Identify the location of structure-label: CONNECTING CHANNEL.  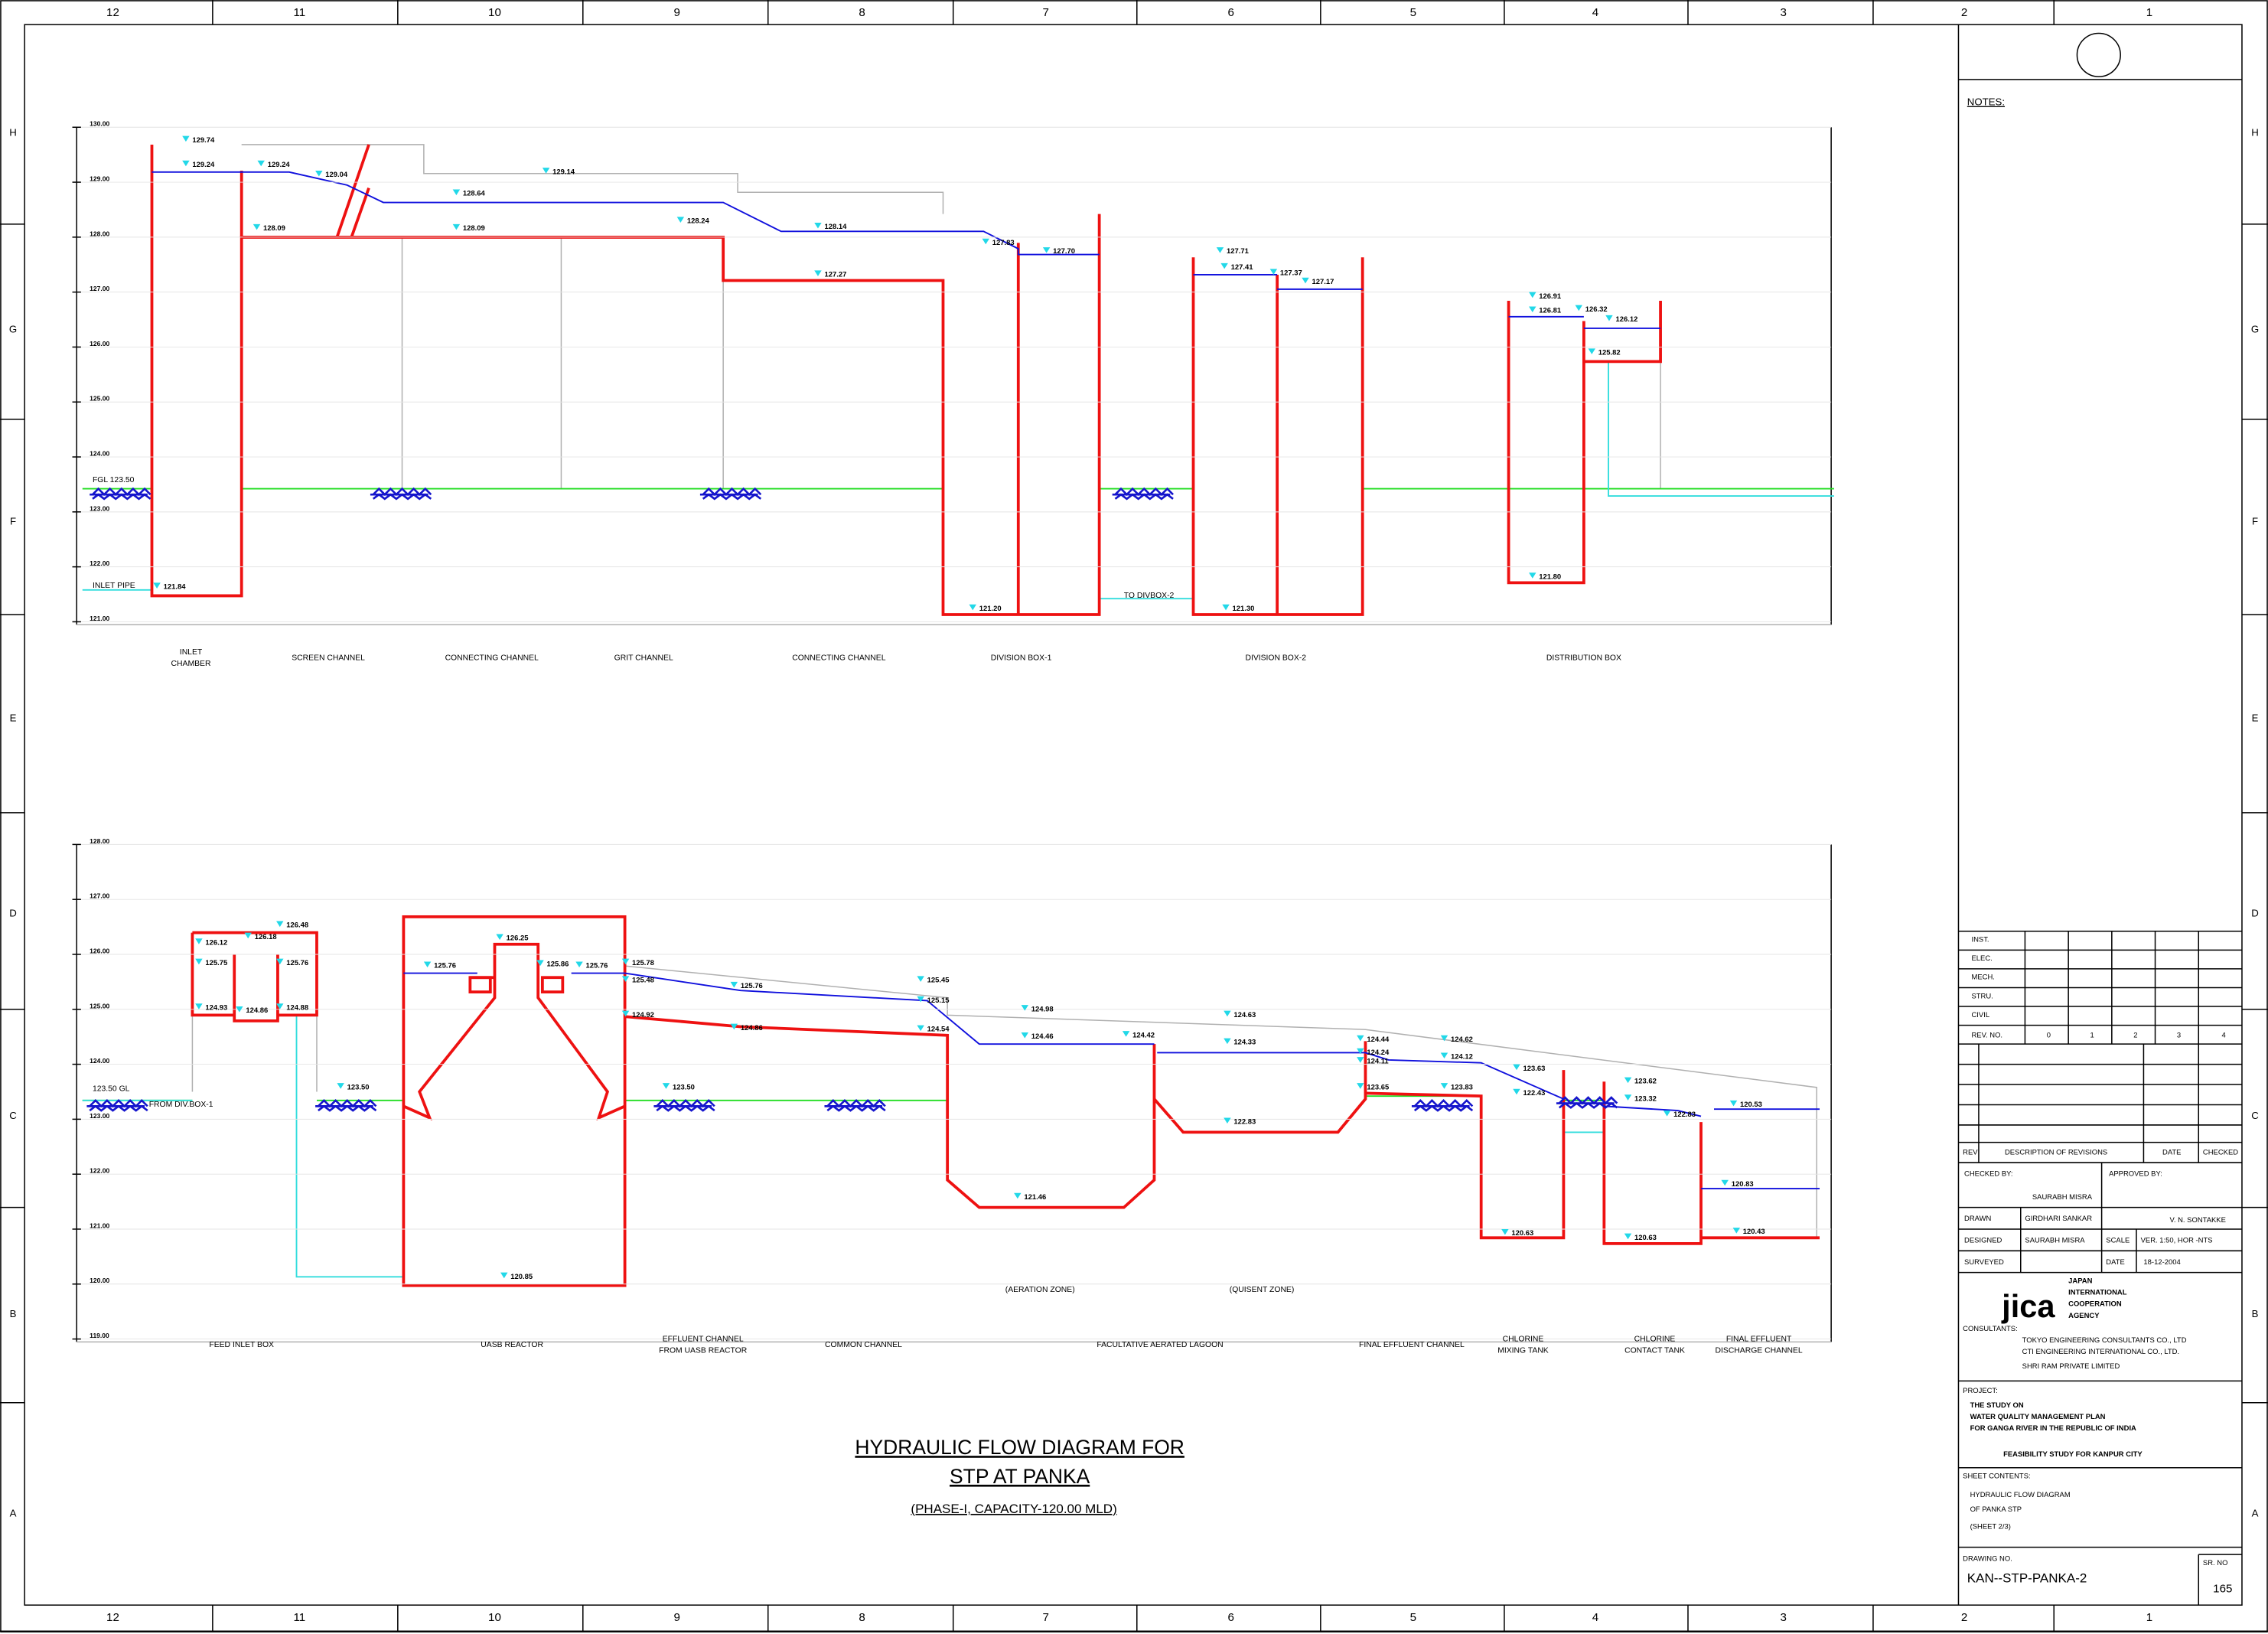
(839, 658).